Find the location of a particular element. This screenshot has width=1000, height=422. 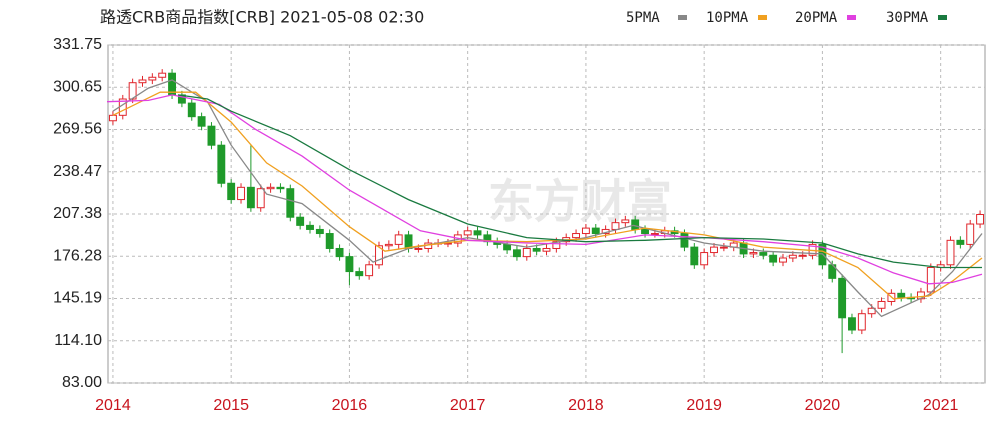

y-tick-label: 331.75 is located at coordinates (77, 44).